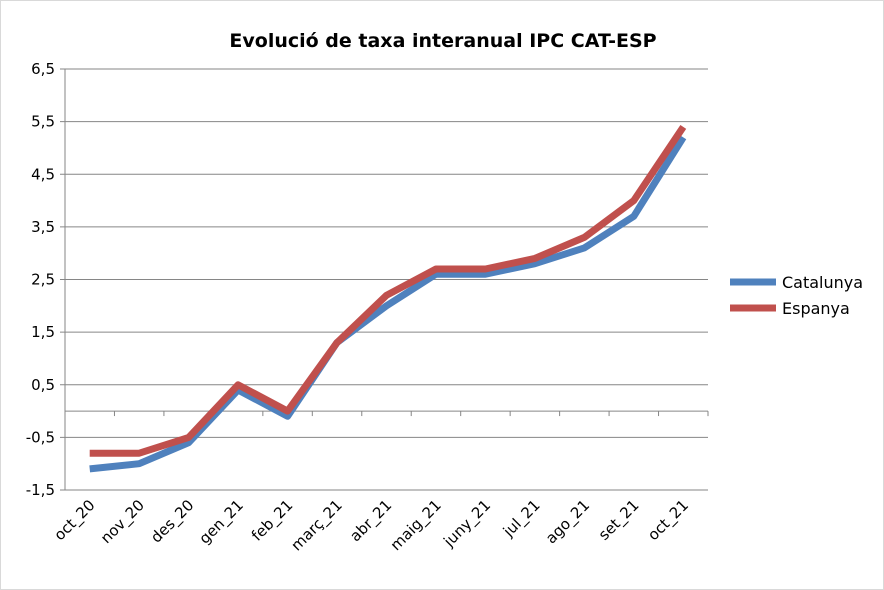 Image resolution: width=884 pixels, height=590 pixels. Describe the element at coordinates (272, 520) in the screenshot. I see `x-tick-label: feb_21` at that location.